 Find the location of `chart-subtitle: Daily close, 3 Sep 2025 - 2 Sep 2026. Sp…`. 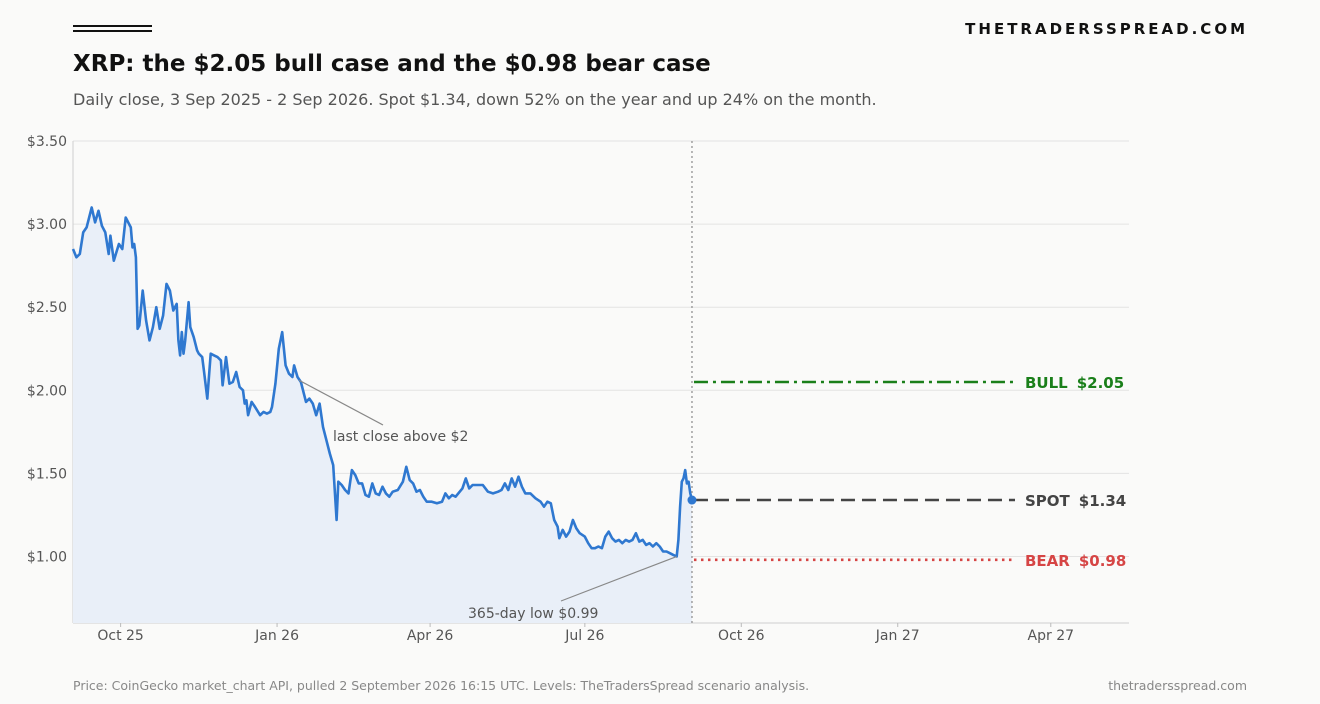

chart-subtitle: Daily close, 3 Sep 2025 - 2 Sep 2026. Sp… is located at coordinates (475, 99).